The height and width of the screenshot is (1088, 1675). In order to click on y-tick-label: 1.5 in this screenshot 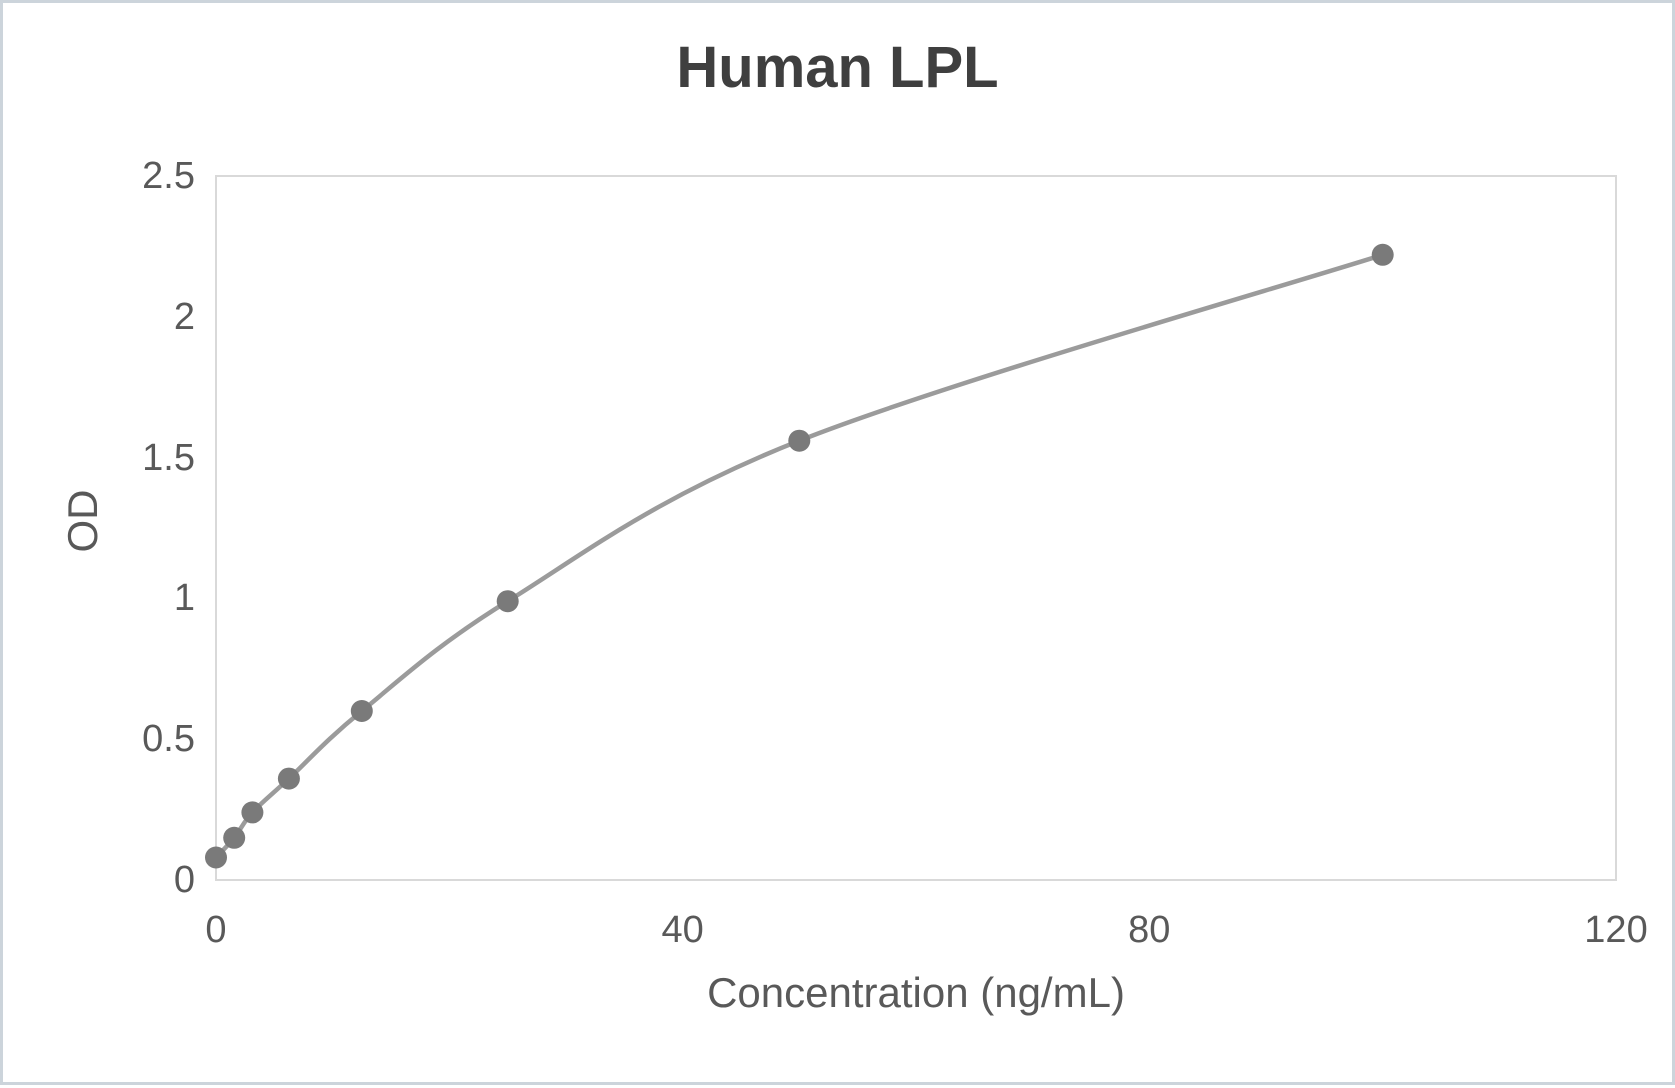, I will do `click(168, 457)`.